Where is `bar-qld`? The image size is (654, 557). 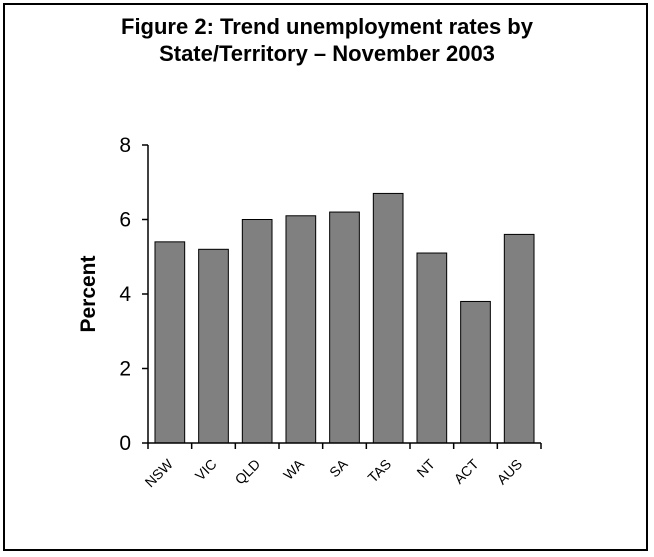 bar-qld is located at coordinates (257, 331).